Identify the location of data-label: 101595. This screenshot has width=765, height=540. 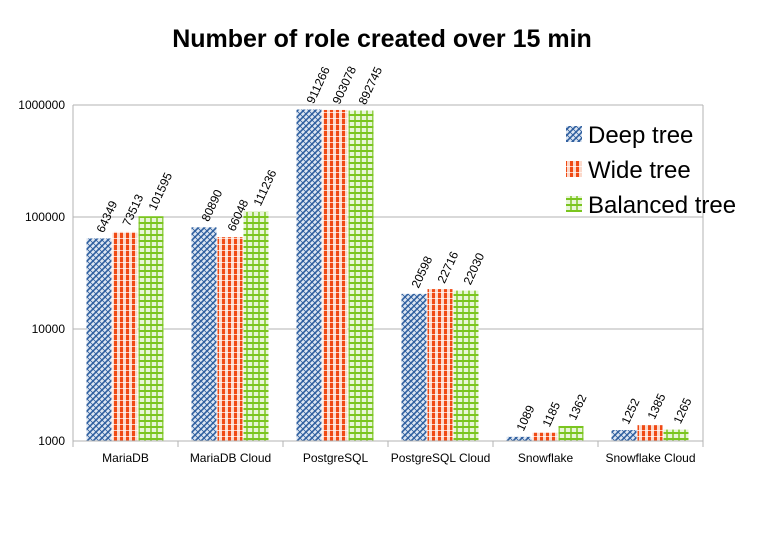
(161, 191).